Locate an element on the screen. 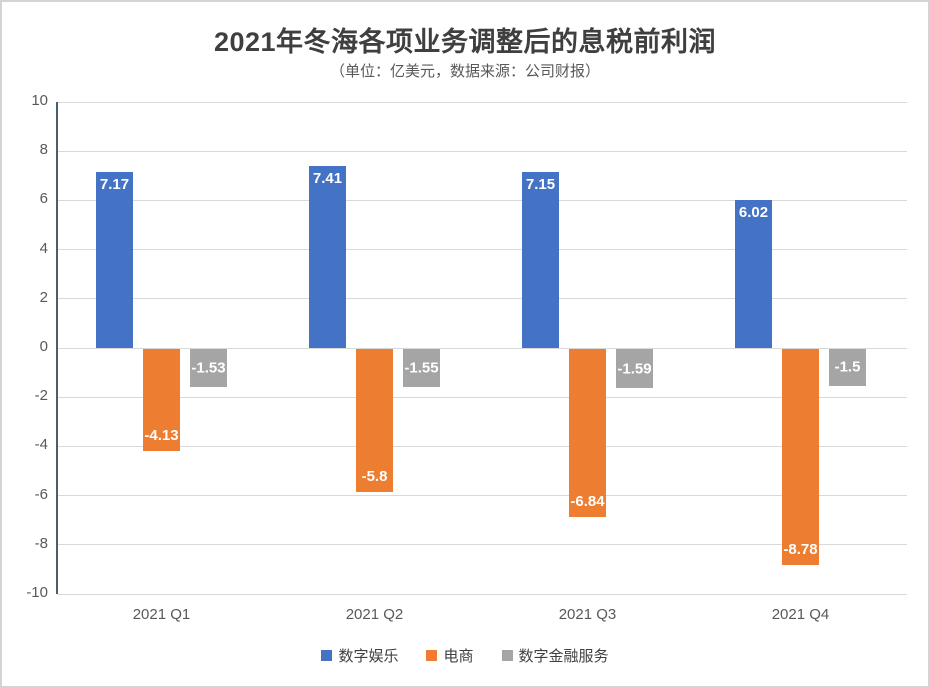 The height and width of the screenshot is (688, 930). bar-value-label: -1.55 is located at coordinates (421, 368).